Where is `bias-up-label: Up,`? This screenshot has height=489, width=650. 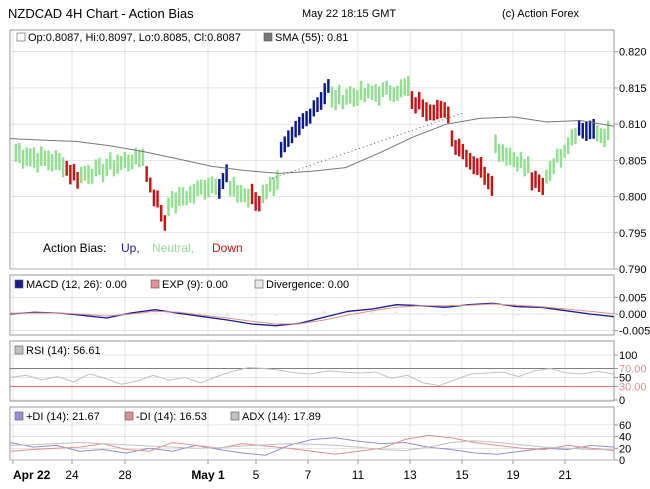
bias-up-label: Up, is located at coordinates (130, 248).